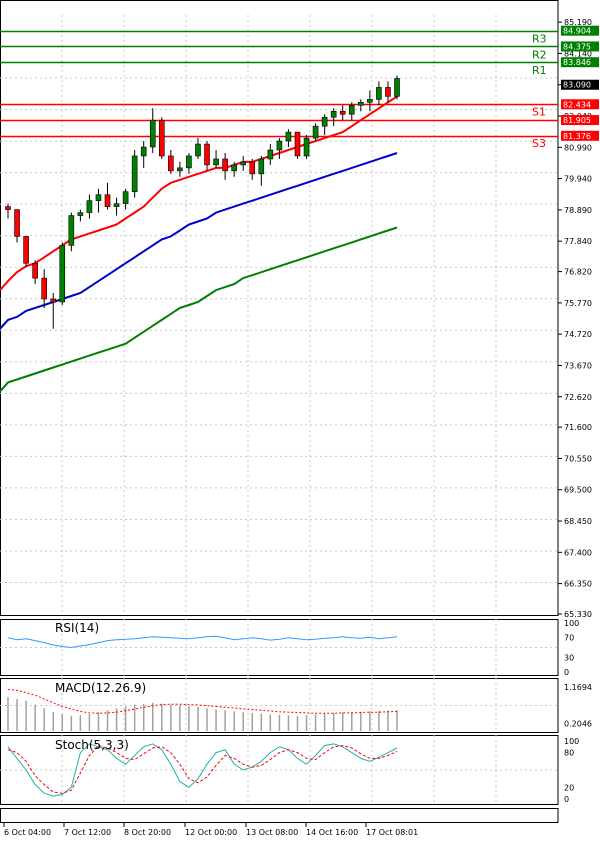 This screenshot has width=600, height=847. What do you see at coordinates (202, 701) in the screenshot?
I see `macd-signal-line` at bounding box center [202, 701].